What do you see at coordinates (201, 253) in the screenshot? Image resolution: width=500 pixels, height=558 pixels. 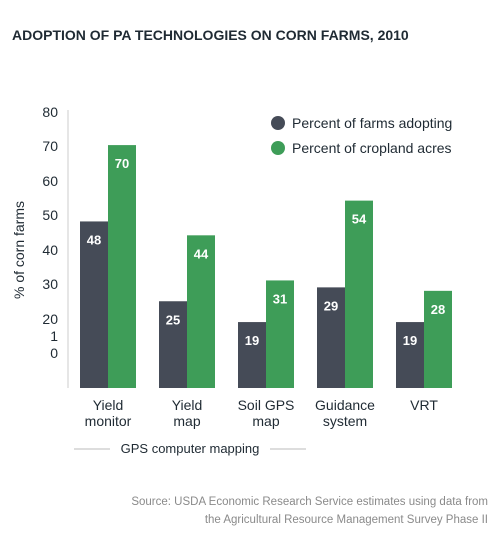 I see `data-label: 44` at bounding box center [201, 253].